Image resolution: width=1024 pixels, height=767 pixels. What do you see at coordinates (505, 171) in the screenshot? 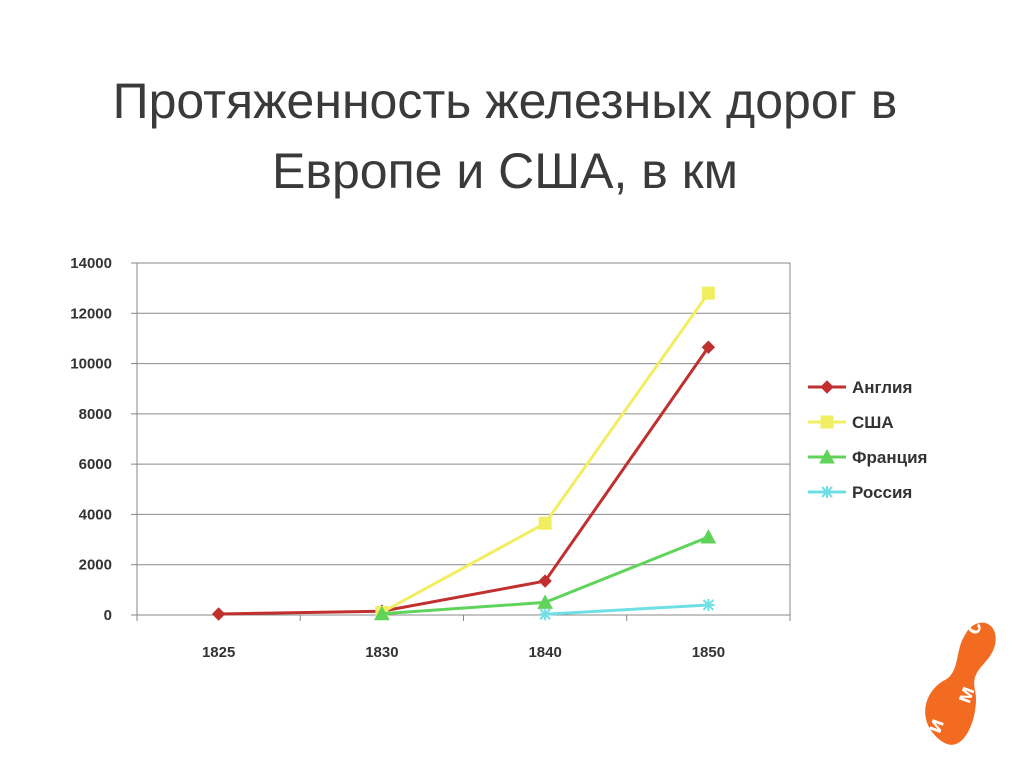
I see `title-line: Европе и США, в км` at bounding box center [505, 171].